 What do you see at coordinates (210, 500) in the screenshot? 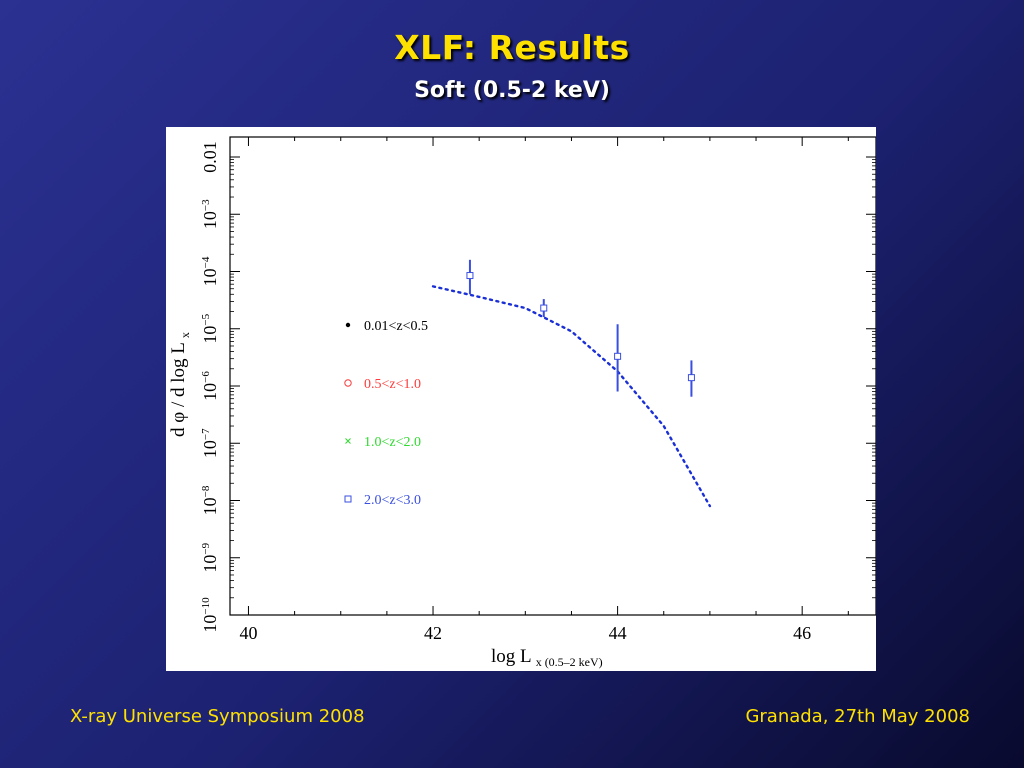
I see `y-tick-label: 10−8` at bounding box center [210, 500].